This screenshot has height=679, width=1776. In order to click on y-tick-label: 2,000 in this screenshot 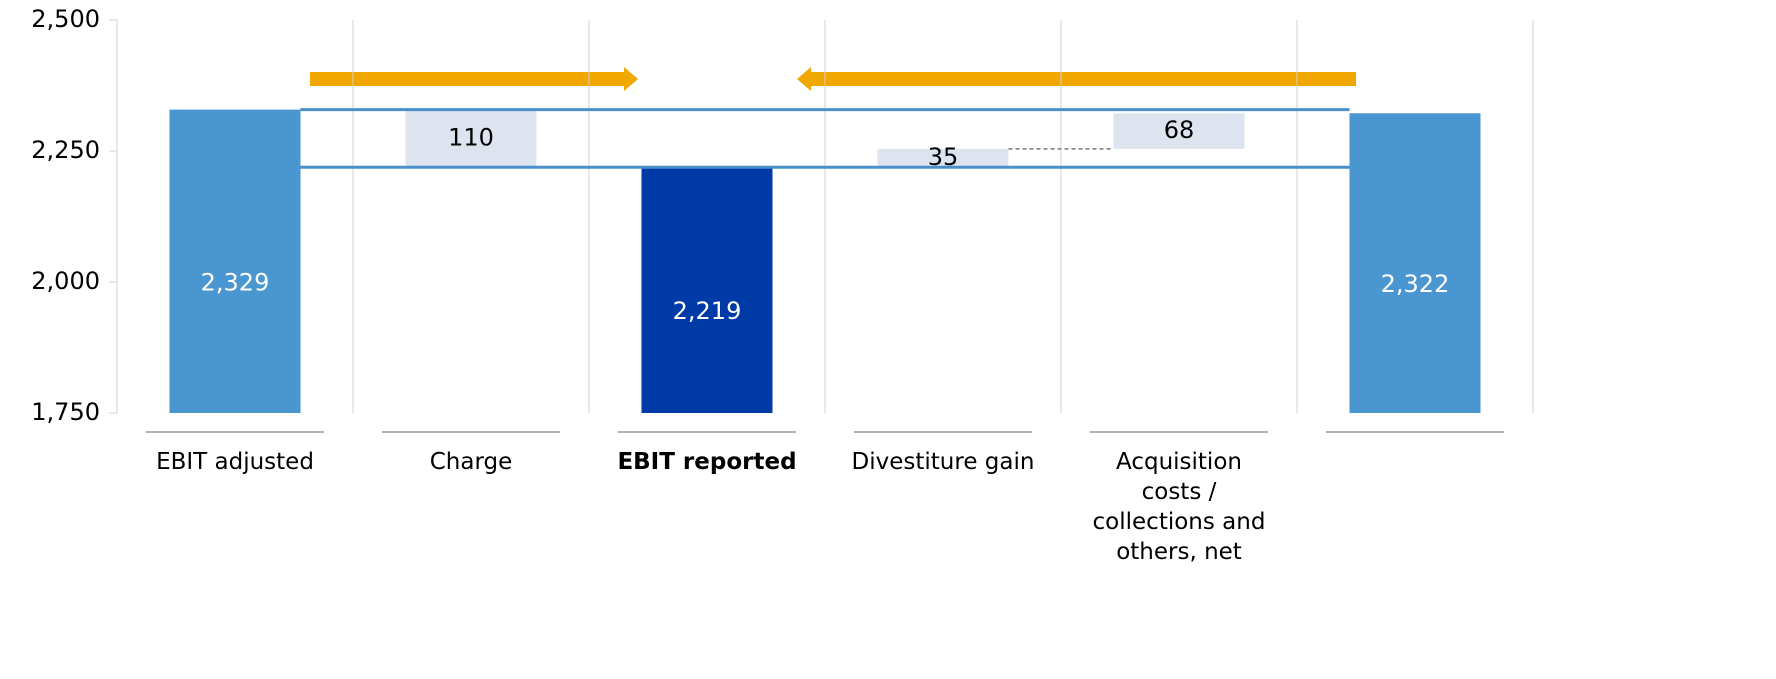, I will do `click(65, 281)`.